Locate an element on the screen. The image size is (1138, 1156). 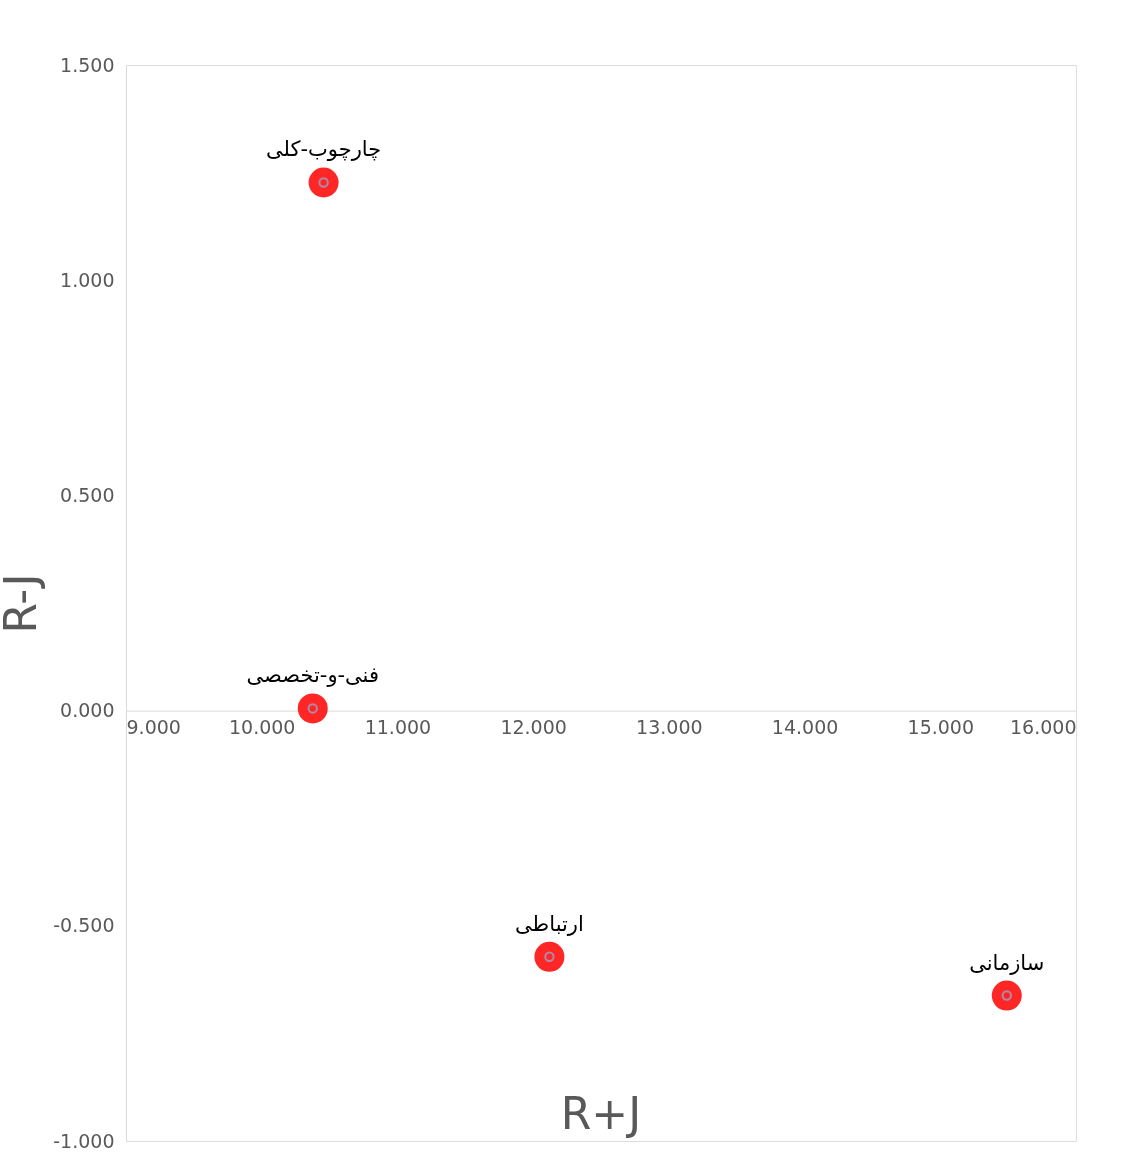
y-tick-label: 1.500 is located at coordinates (87, 64).